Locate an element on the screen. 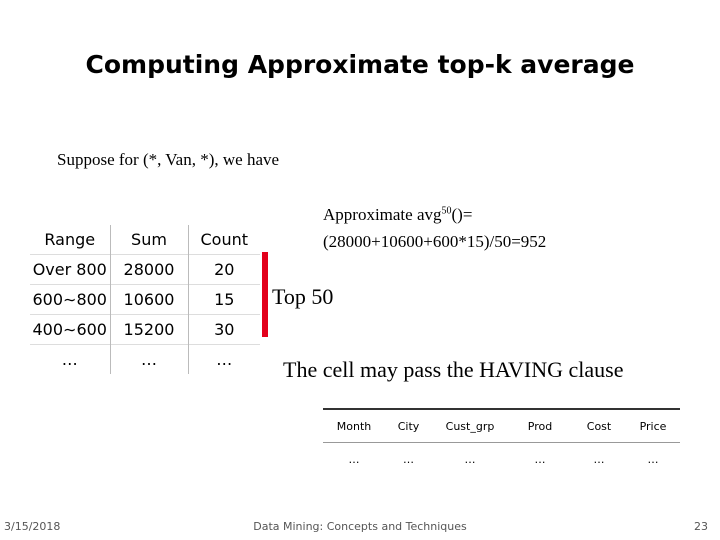  table-row: Over 800 28000 20 is located at coordinates (145, 269).